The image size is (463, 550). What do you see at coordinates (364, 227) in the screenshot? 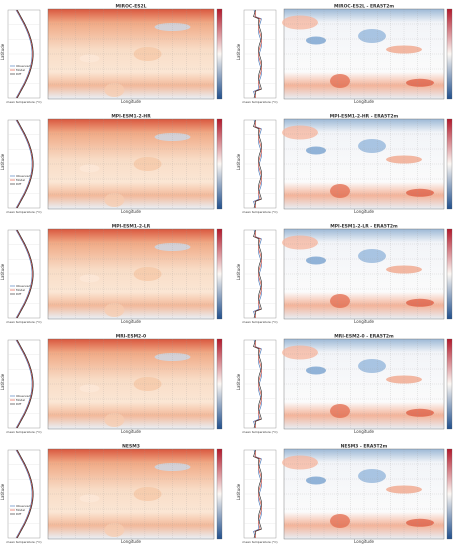
I see `map-title: MPI-ESM1-2-LR - ERA5T2m` at bounding box center [364, 227].